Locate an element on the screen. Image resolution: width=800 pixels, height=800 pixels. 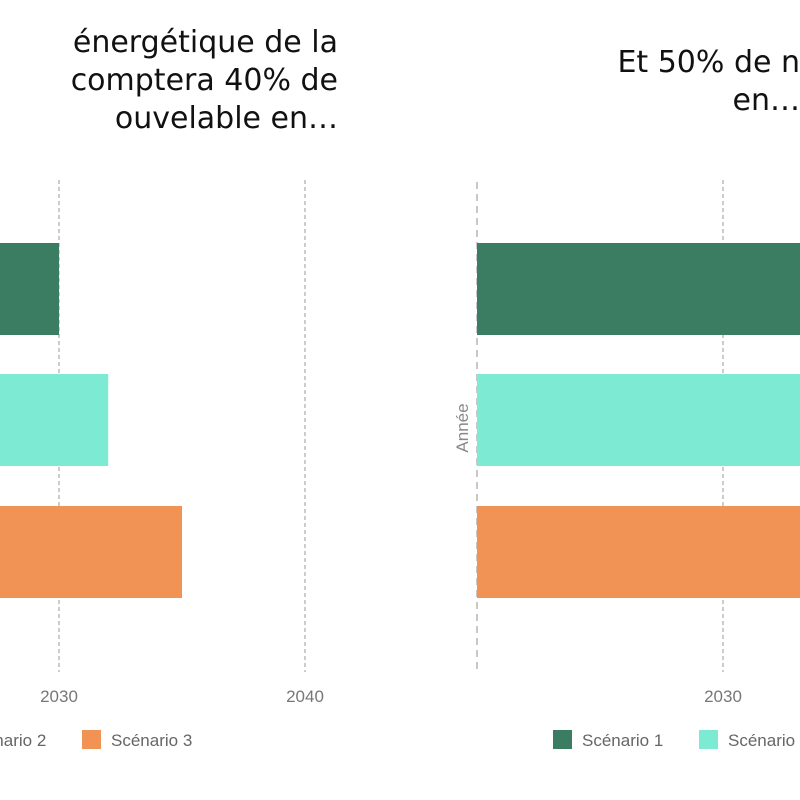
x-tick-label: 2040 is located at coordinates (305, 696).